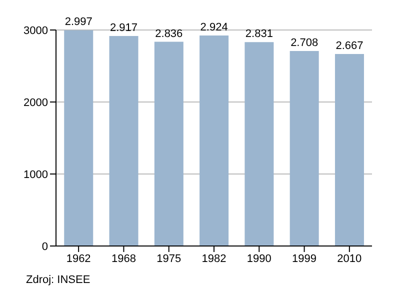 Image resolution: width=400 pixels, height=300 pixels. Describe the element at coordinates (304, 43) in the screenshot. I see `data-label: 2.708` at that location.